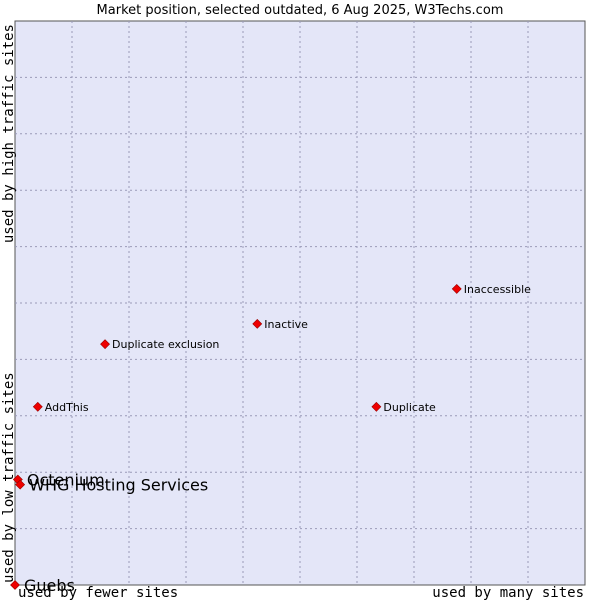  What do you see at coordinates (9, 477) in the screenshot?
I see `y-axis-label-low: used by low traffic sites` at bounding box center [9, 477].